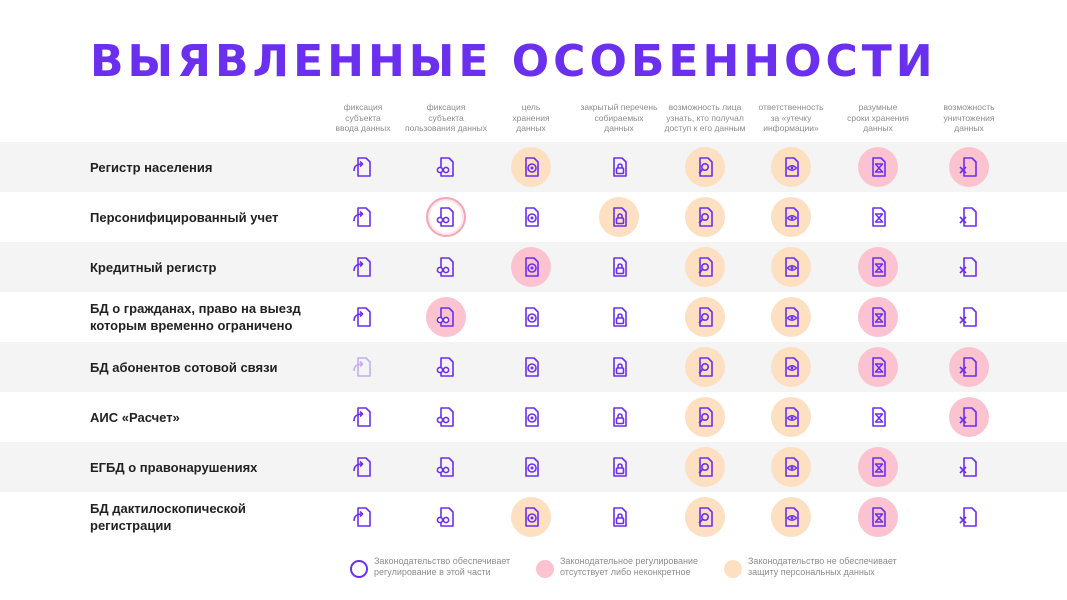  Describe the element at coordinates (359, 569) in the screenshot. I see `legend-swatch-ok` at that location.